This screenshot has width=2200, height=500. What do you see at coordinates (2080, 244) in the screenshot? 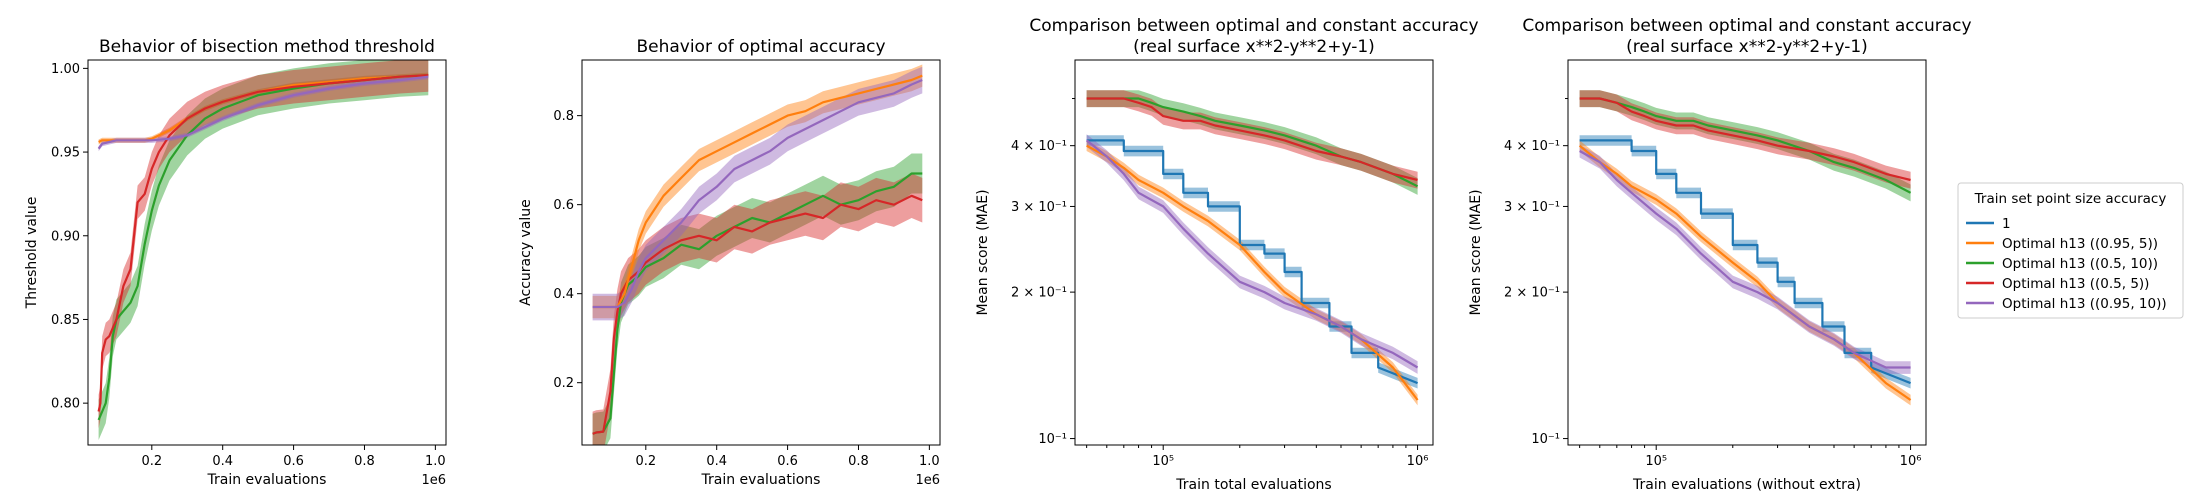
I see `legend-entry-label: Optimal h13 ((0.95, 5))` at bounding box center [2080, 244].